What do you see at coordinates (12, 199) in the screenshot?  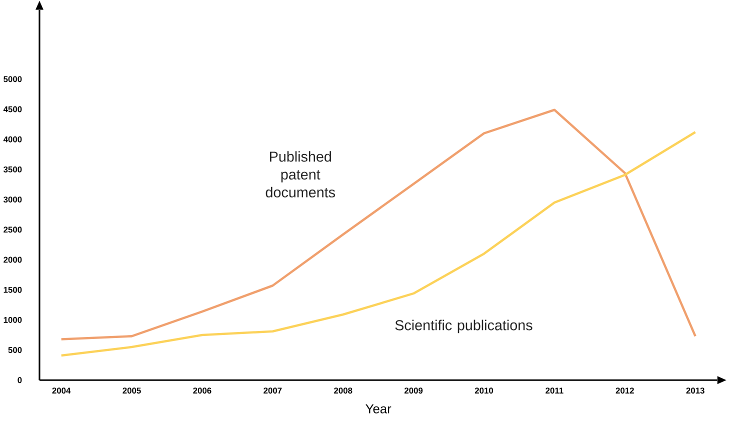 I see `y-tick-label: 3000` at bounding box center [12, 199].